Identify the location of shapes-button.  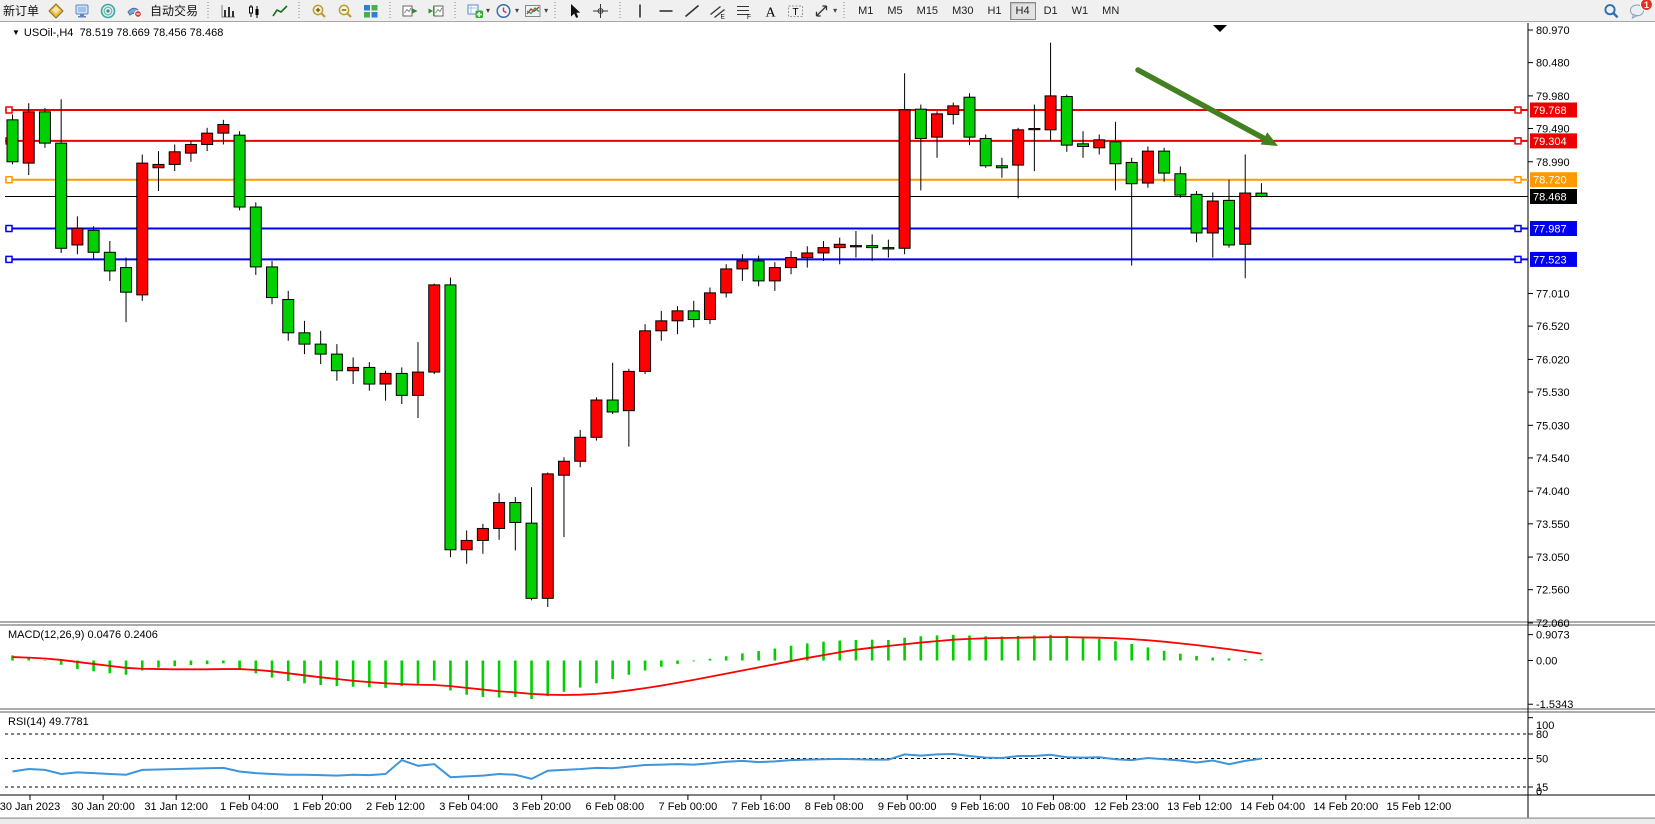
(822, 11).